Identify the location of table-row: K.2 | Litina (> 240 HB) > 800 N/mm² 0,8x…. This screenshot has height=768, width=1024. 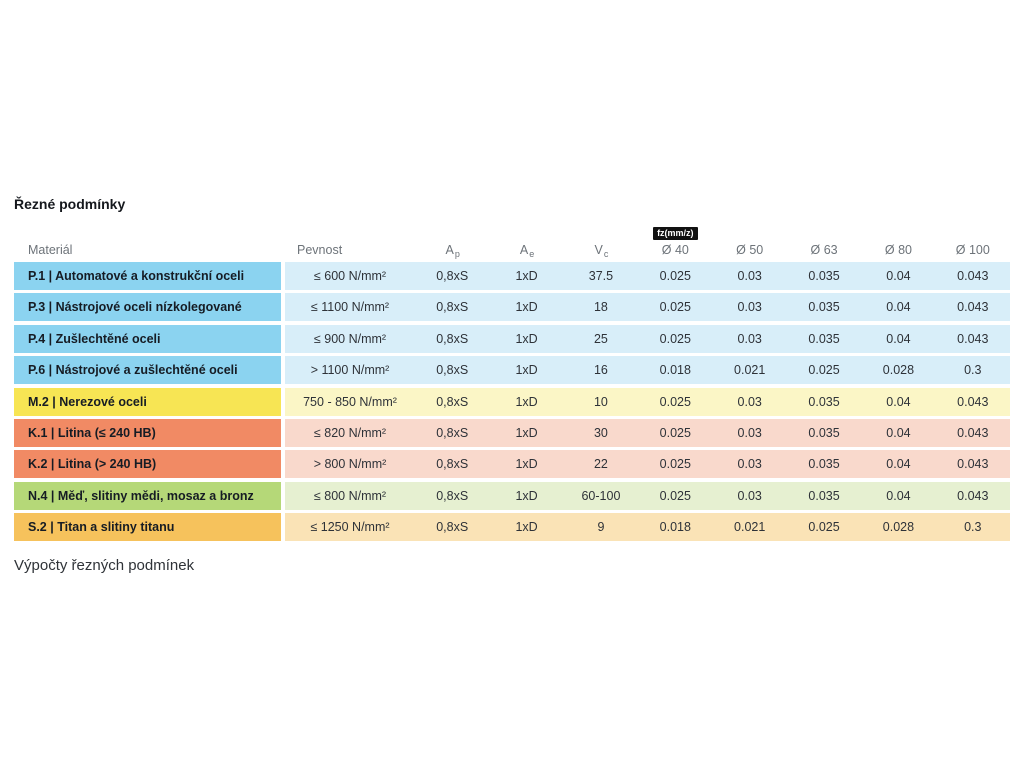
(512, 464).